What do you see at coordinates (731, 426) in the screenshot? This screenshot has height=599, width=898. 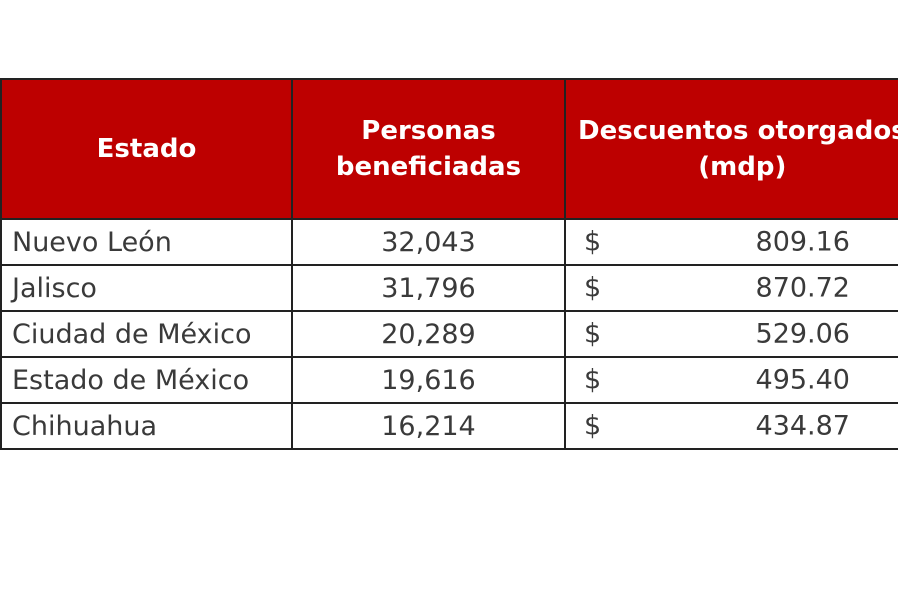 I see `cell-descuentos: $ 434.87` at bounding box center [731, 426].